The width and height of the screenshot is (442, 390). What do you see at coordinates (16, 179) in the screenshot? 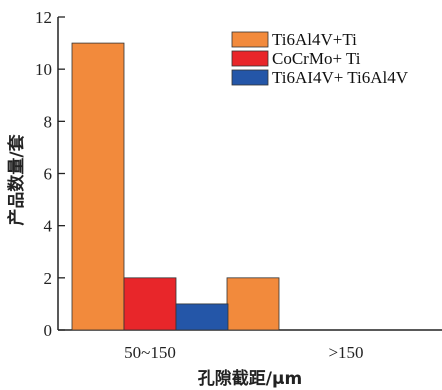
I see `y-axis-title: 产品数量/套` at bounding box center [16, 179].